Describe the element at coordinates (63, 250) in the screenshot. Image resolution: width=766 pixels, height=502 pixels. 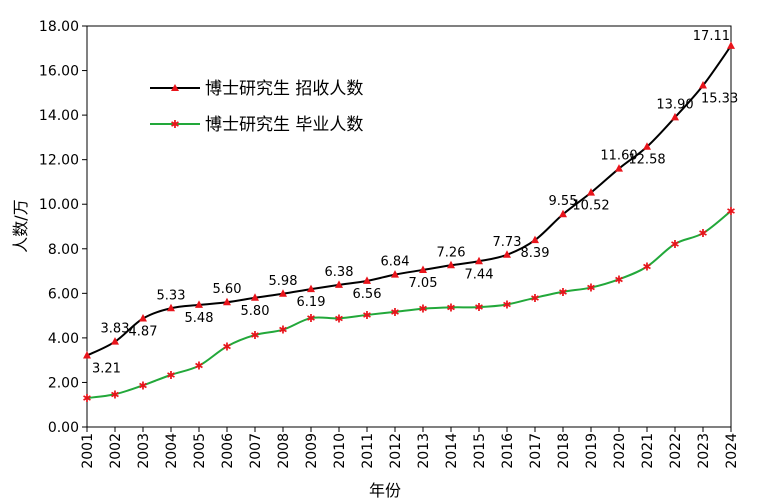
I see `y-tick-label: 8.00` at that location.